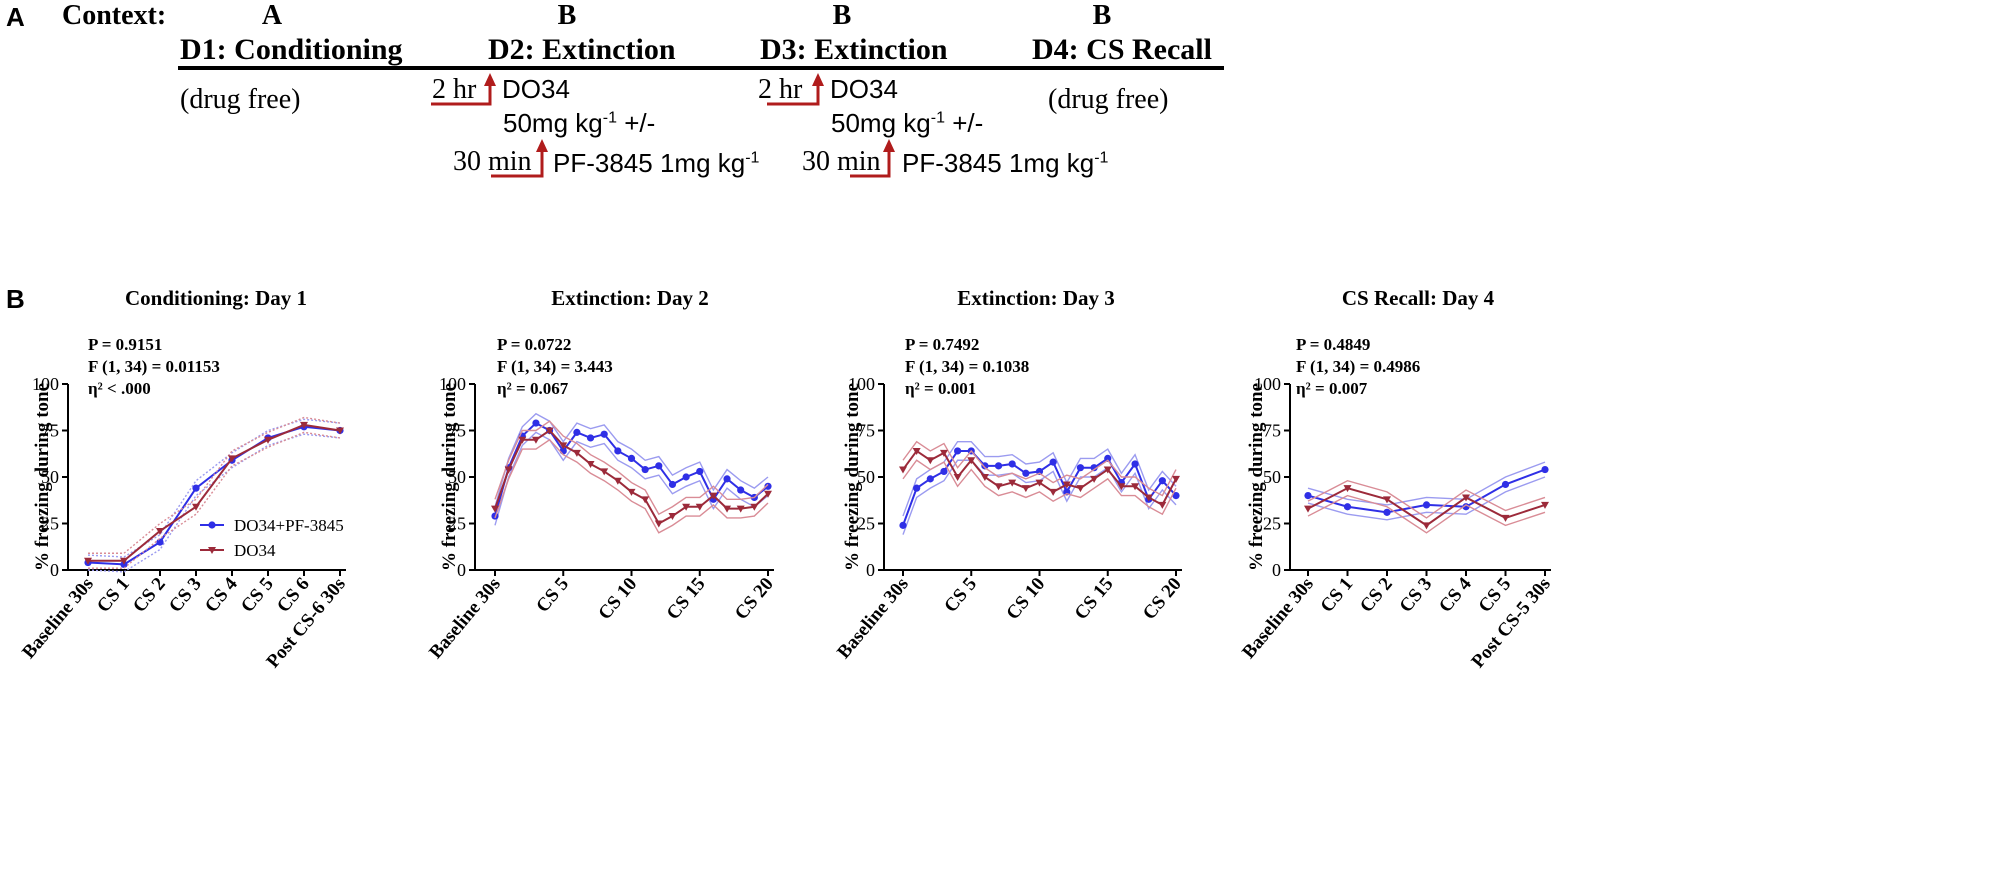 The height and width of the screenshot is (883, 2000). What do you see at coordinates (1336, 595) in the screenshot?
I see `x-tick-label: CS 1` at bounding box center [1336, 595].